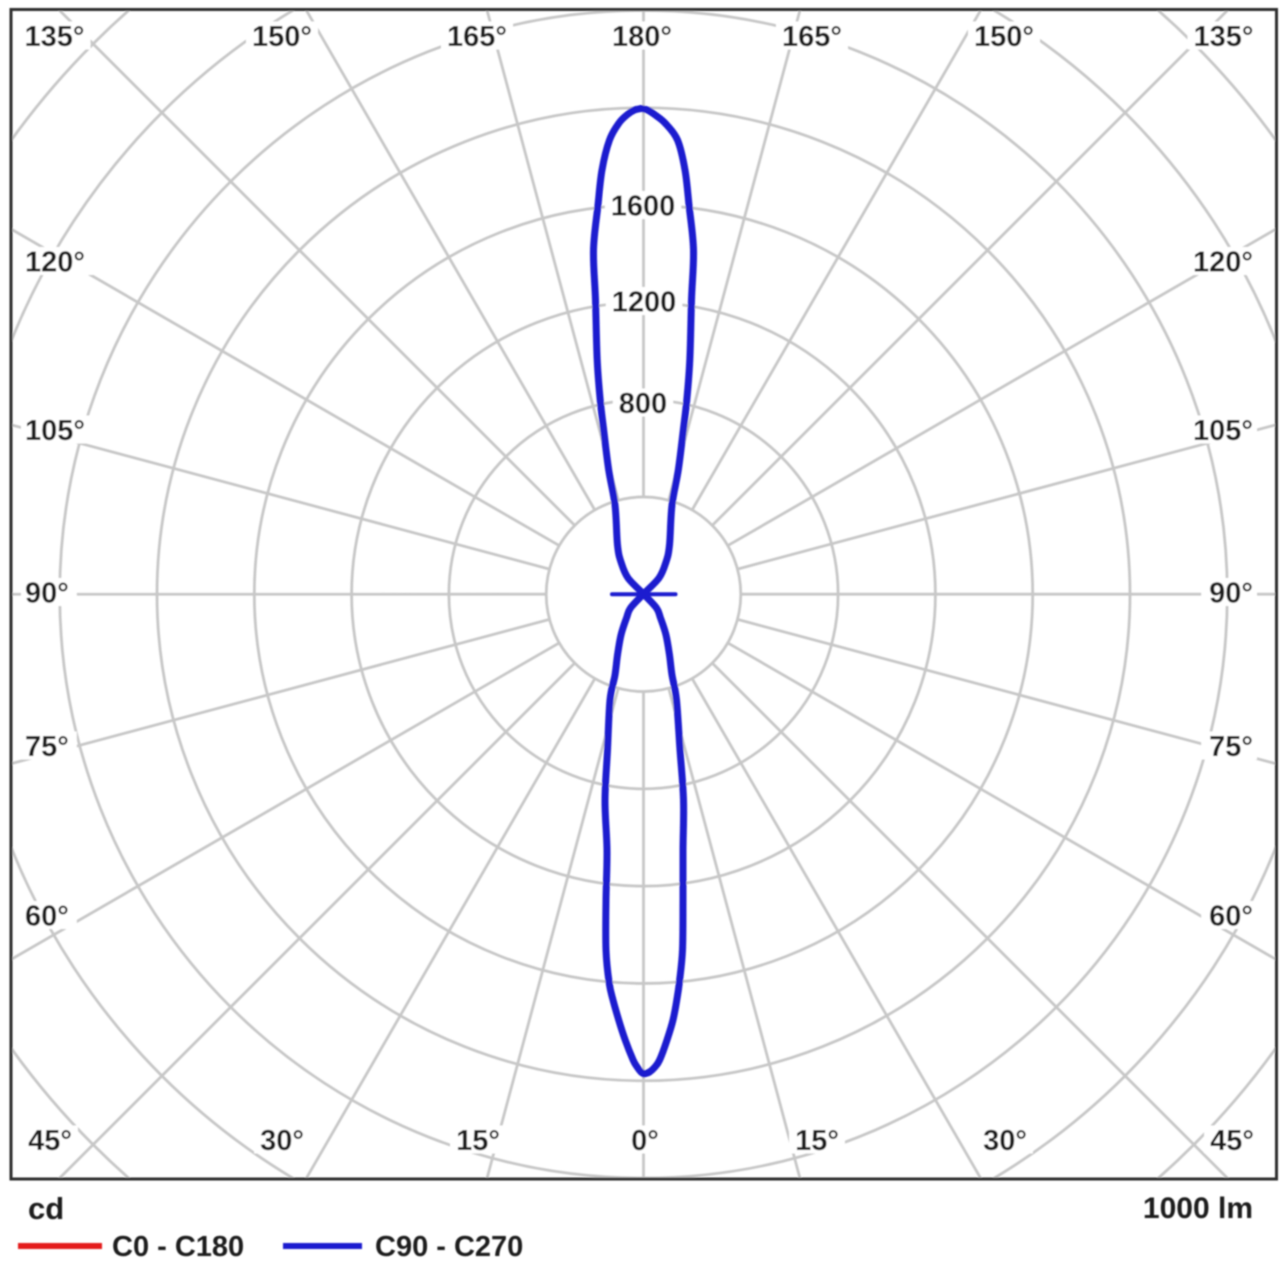 Image resolution: width=1280 pixels, height=1285 pixels. What do you see at coordinates (643, 404) in the screenshot?
I see `svg-text: 800` at bounding box center [643, 404].